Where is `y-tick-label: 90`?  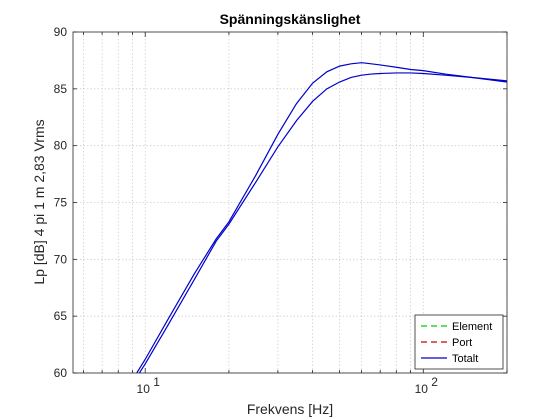 y-tick-label: 90 is located at coordinates (61, 32).